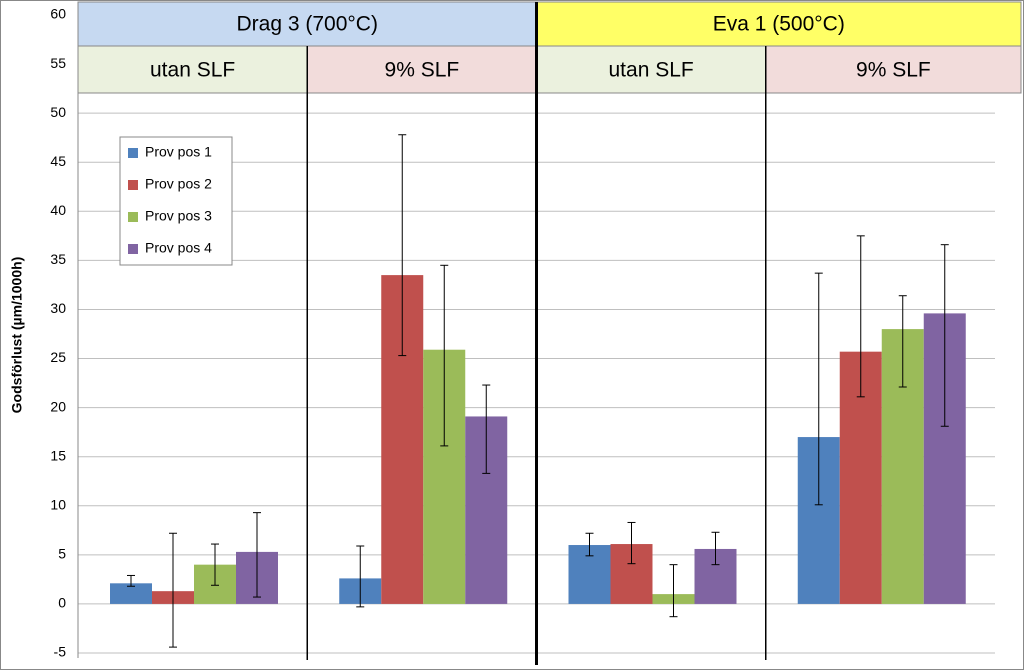  I want to click on y-tick-label: 15, so click(58, 455).